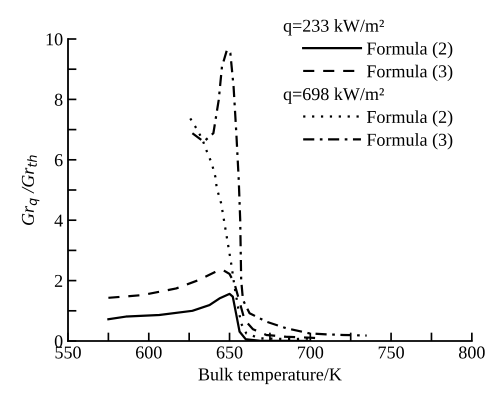 The height and width of the screenshot is (400, 491). I want to click on y-tick-label: 6, so click(58, 160).